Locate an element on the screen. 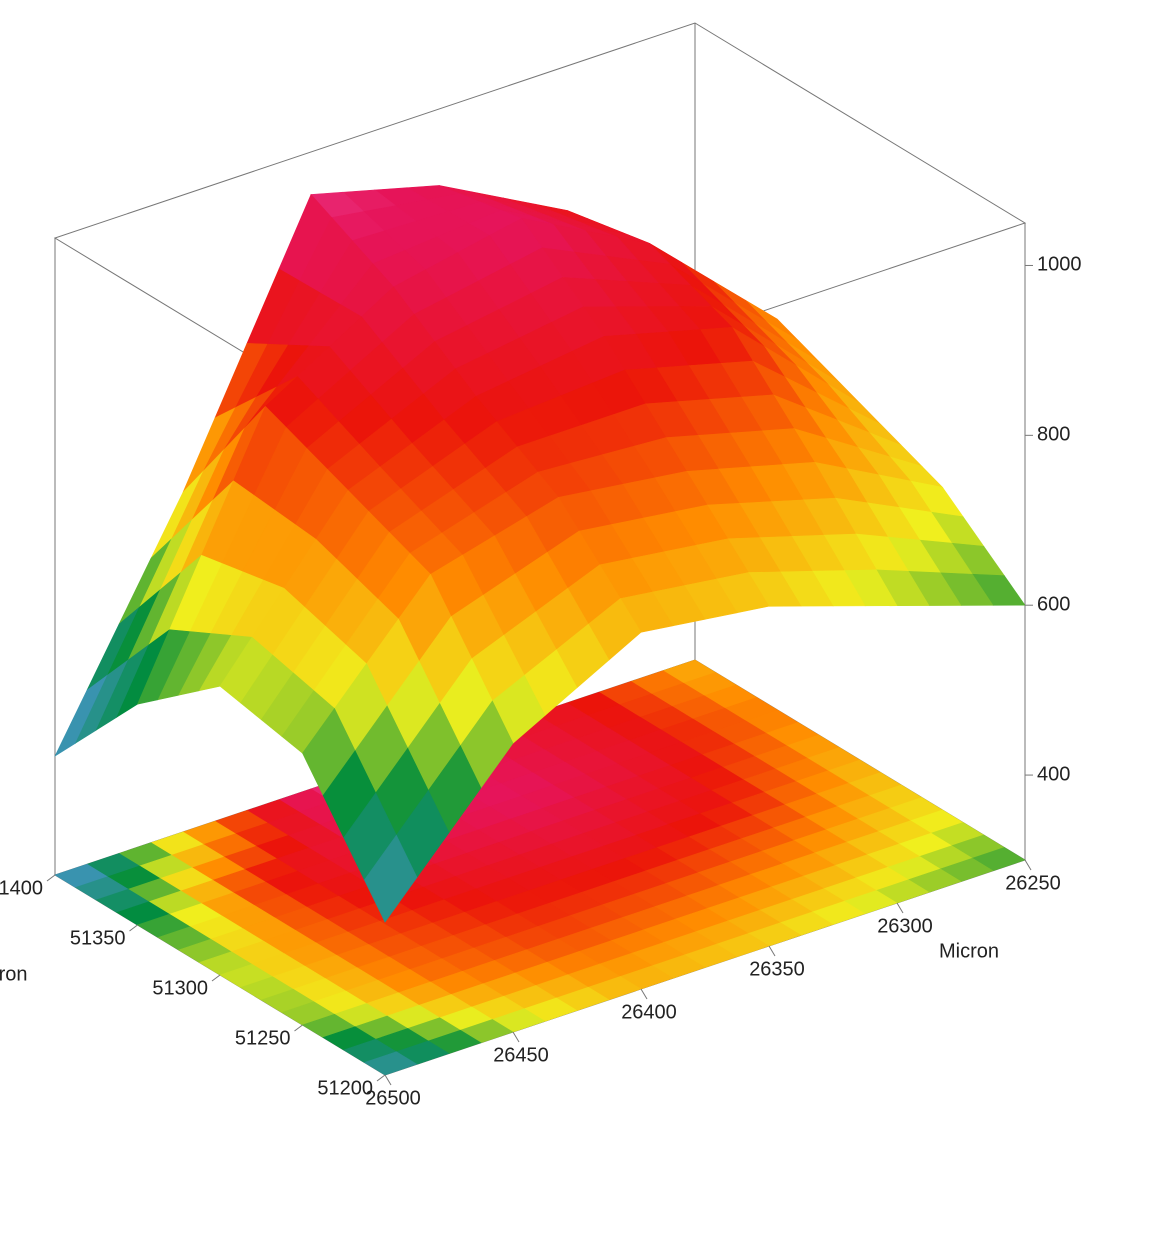 The image size is (1149, 1242). y-tick-label: 51300 is located at coordinates (180, 988).